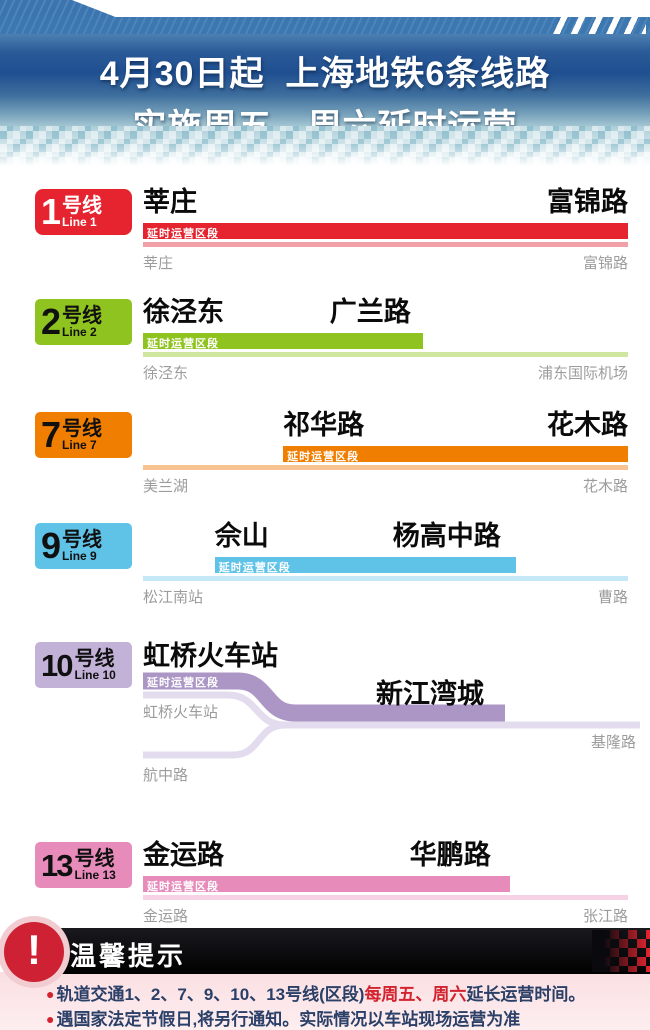 The height and width of the screenshot is (1030, 650). Describe the element at coordinates (385, 856) in the screenshot. I see `extension-endpoints: 金运路 华鹏路` at that location.